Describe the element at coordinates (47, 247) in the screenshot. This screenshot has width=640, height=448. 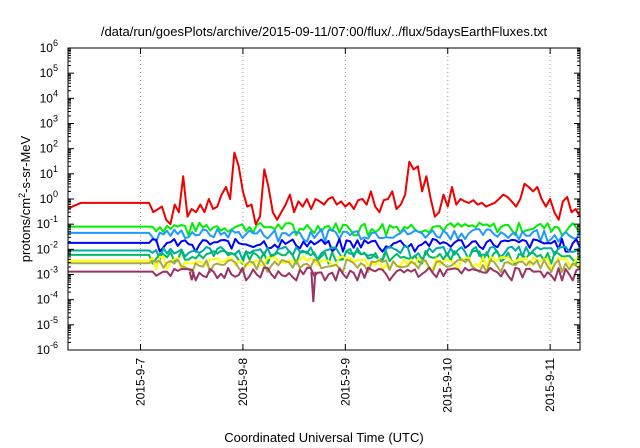
I see `y-tick-label: 10⁻²` at that location.